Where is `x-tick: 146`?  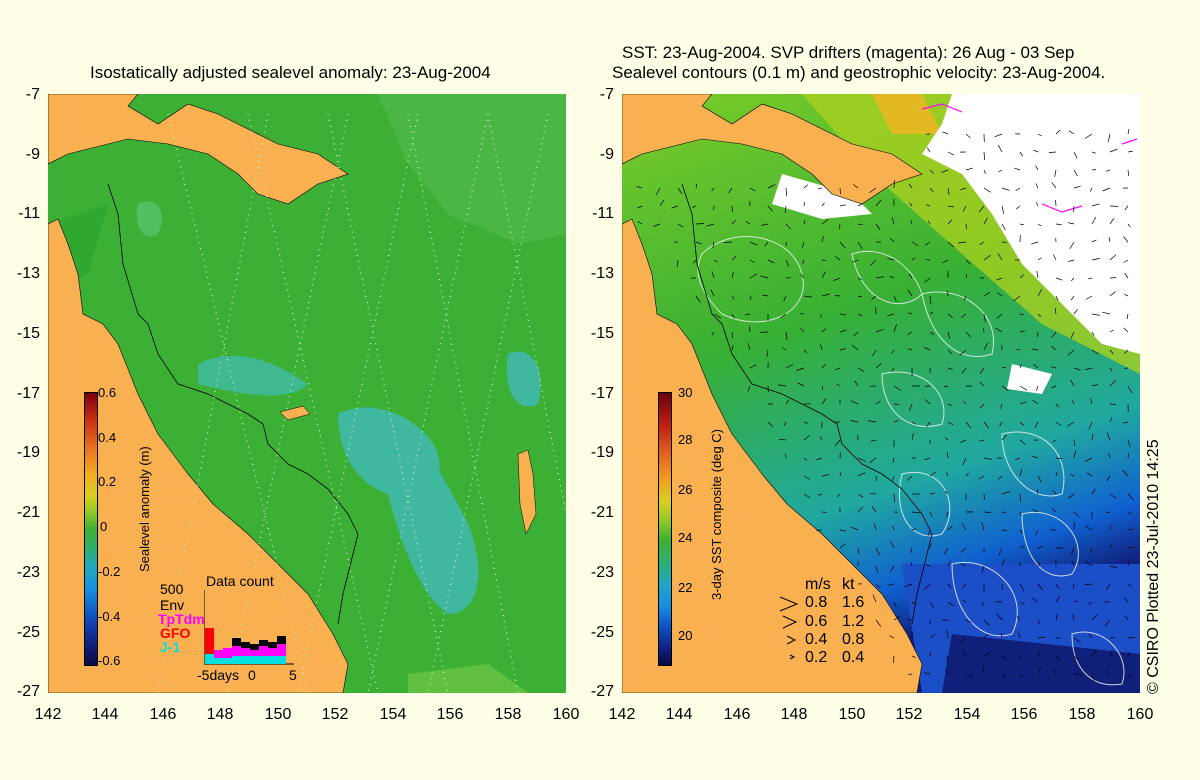 x-tick: 146 is located at coordinates (163, 714).